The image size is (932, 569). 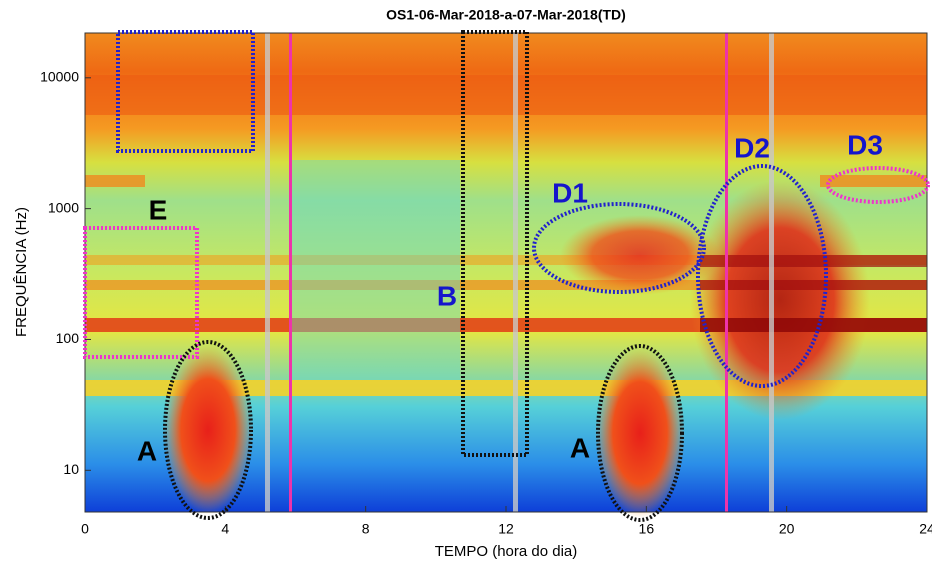 What do you see at coordinates (85, 529) in the screenshot?
I see `x-tick-label: 0` at bounding box center [85, 529].